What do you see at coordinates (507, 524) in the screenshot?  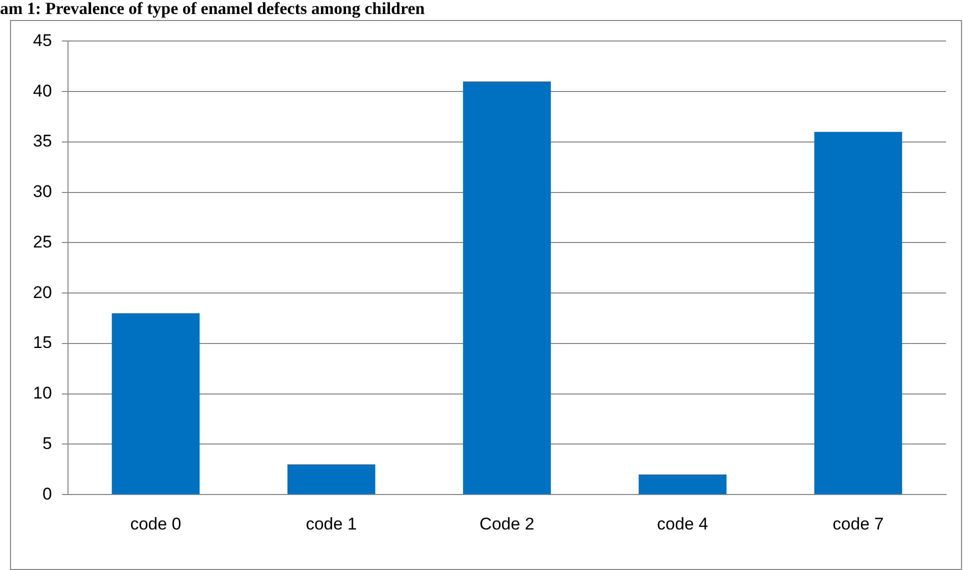 I see `x-tick-label: Code 2` at bounding box center [507, 524].